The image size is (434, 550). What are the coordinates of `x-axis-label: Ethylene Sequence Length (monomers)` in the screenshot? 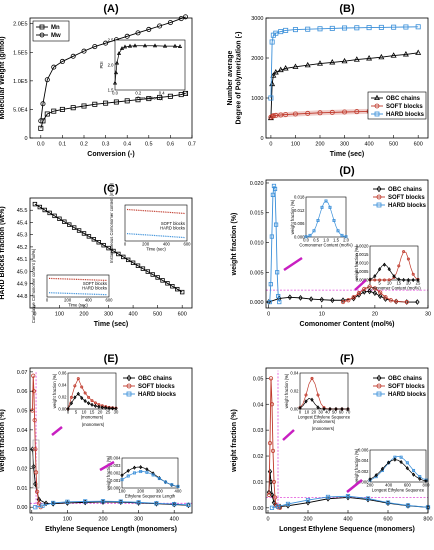 It's located at (111, 529).